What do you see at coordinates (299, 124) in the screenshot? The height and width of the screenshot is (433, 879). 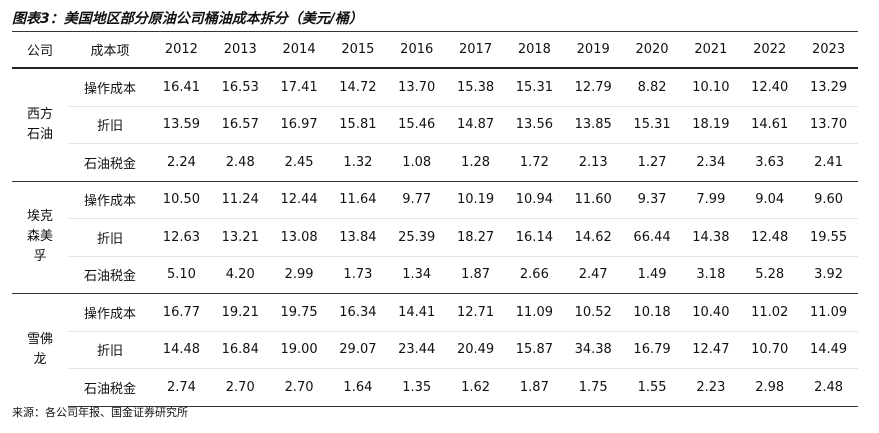 I see `value-cell: 16.97` at bounding box center [299, 124].